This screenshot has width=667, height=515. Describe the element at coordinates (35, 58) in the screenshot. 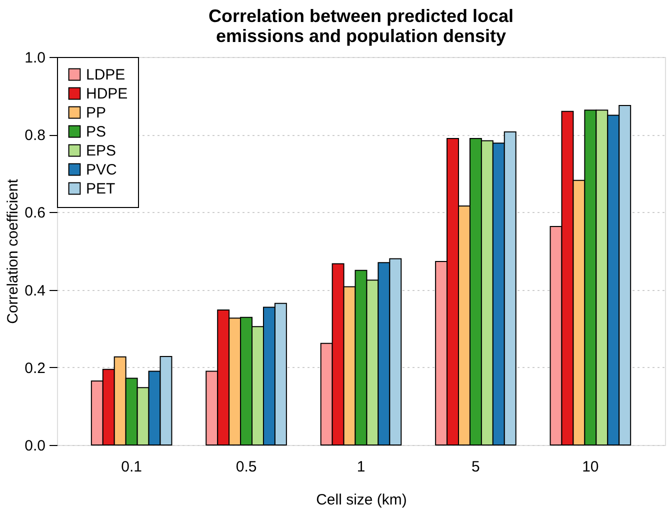

I see `y-tick-label: 1.0` at that location.